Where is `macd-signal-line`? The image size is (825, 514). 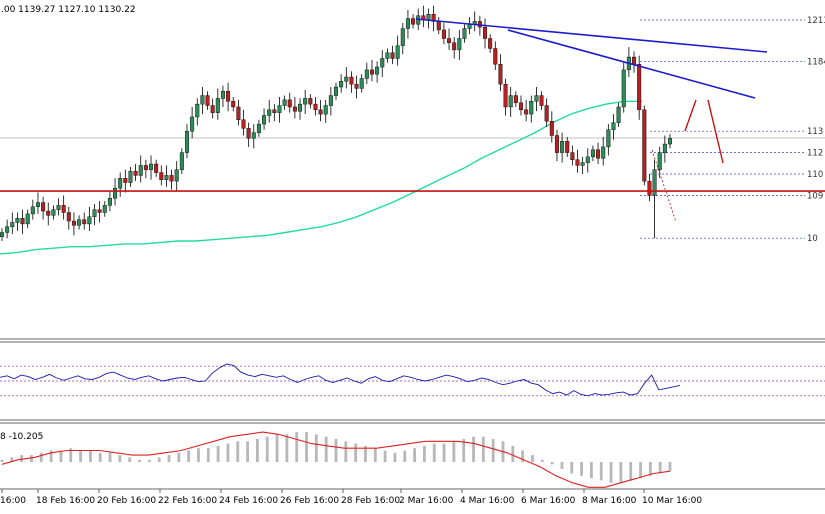 macd-signal-line is located at coordinates (336, 459).